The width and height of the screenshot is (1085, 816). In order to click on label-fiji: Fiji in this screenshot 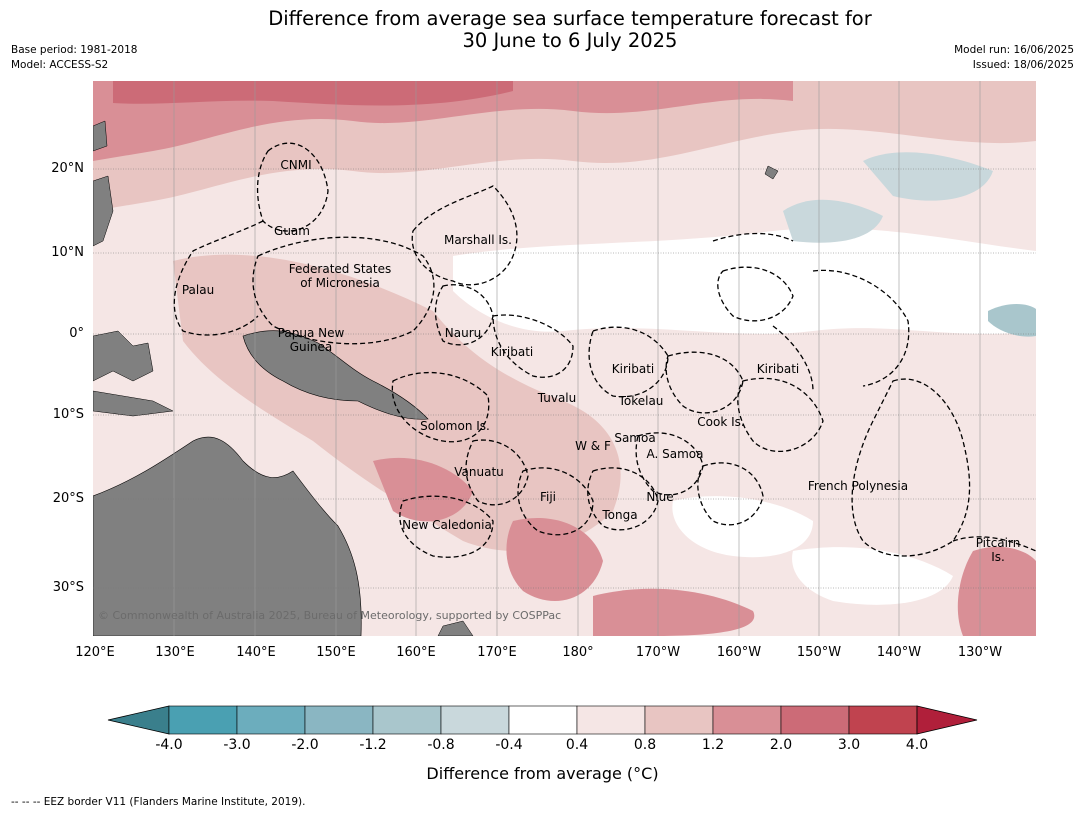, I will do `click(548, 497)`.